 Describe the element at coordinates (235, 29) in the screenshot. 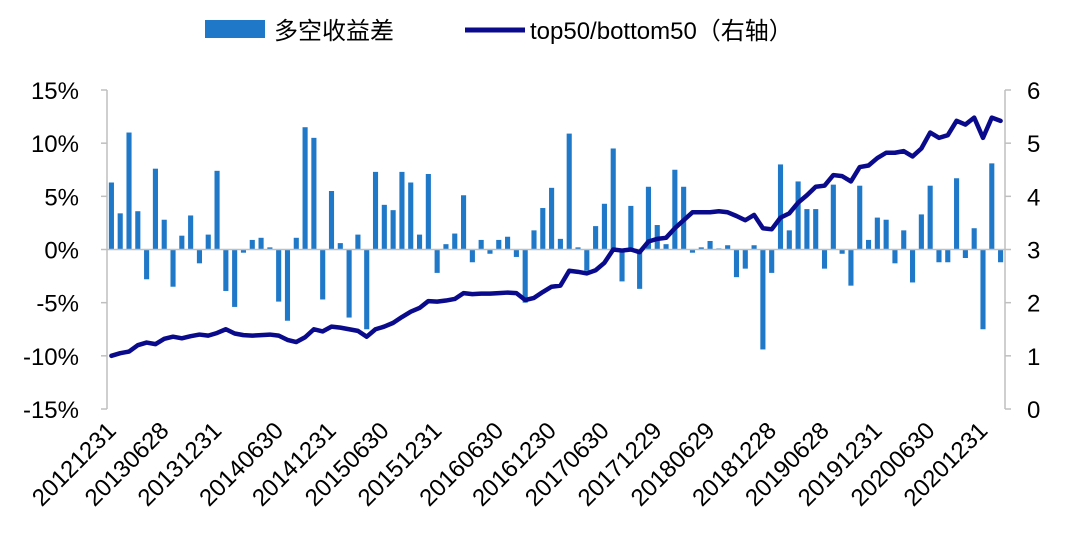

I see `legend-bar-swatch` at that location.